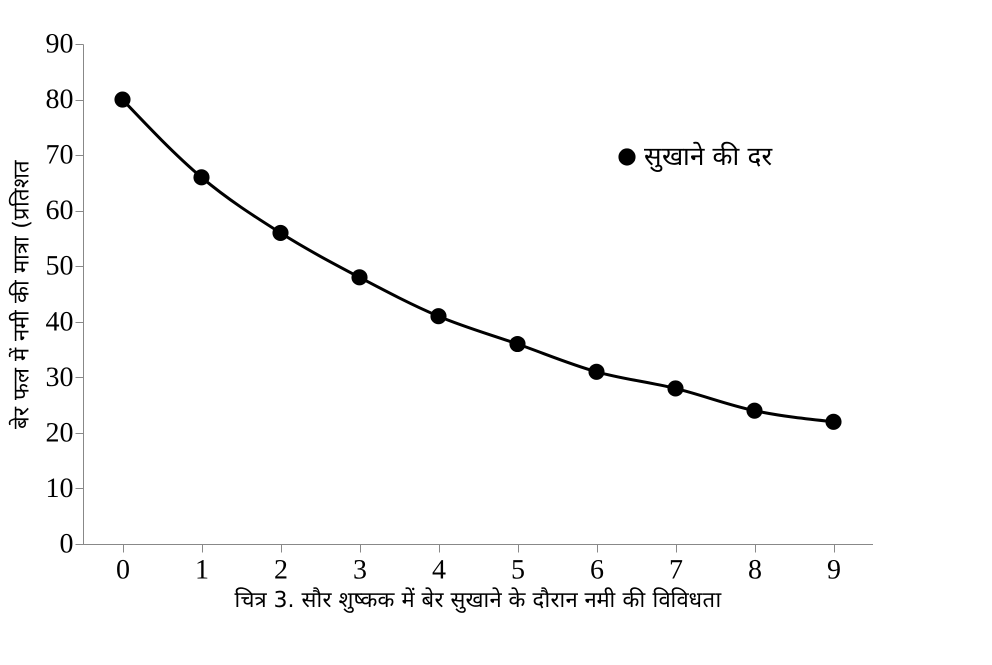 The width and height of the screenshot is (992, 665). Describe the element at coordinates (478, 600) in the screenshot. I see `text: चित्र 3. सौर शुष्कक में बेर सुखाने के दौरान नमी की विविधता` at that location.